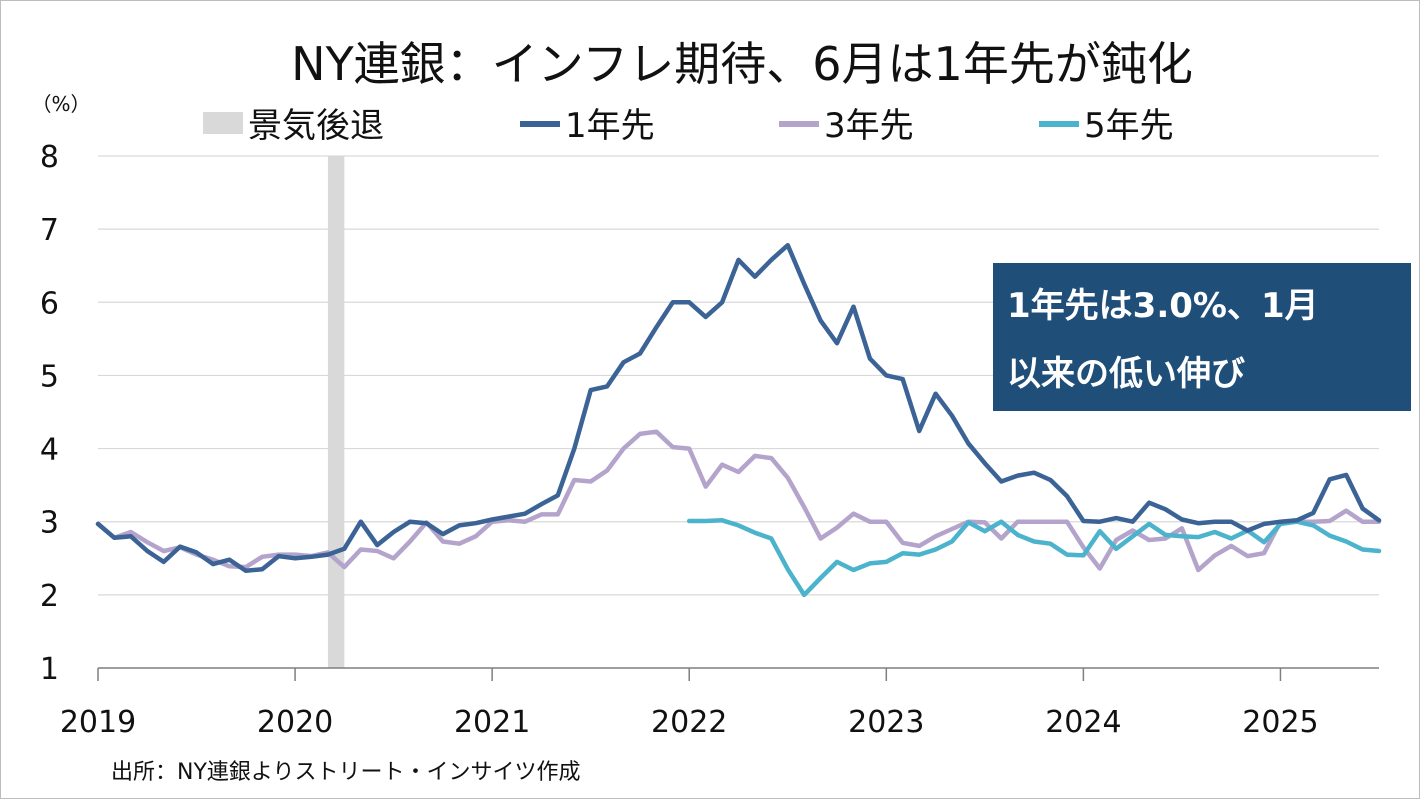 The height and width of the screenshot is (802, 1422). What do you see at coordinates (1280, 722) in the screenshot?
I see `x-tick-label-2025: 2025` at bounding box center [1280, 722].